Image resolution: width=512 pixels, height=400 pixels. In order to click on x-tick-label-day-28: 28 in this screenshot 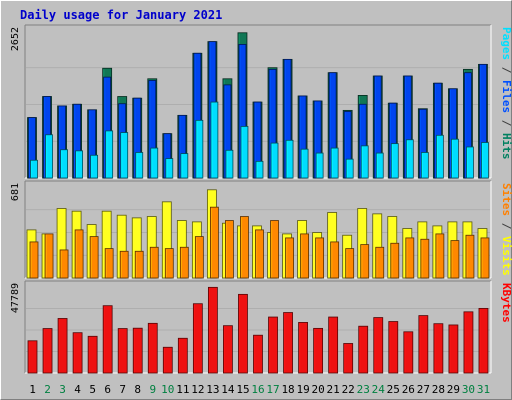, I will do `click(438, 389)`.